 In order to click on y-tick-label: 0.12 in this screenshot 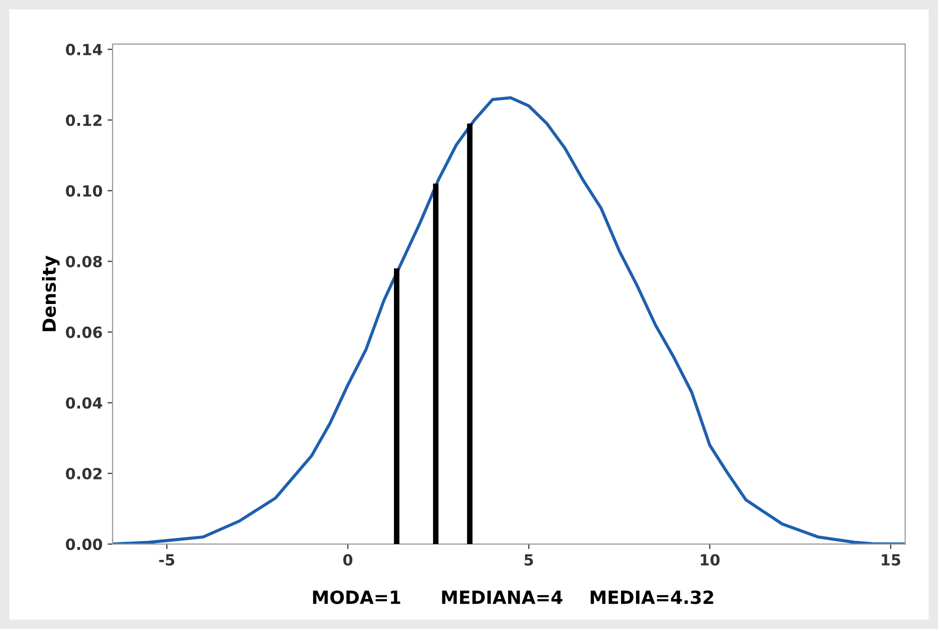, I will do `click(84, 120)`.